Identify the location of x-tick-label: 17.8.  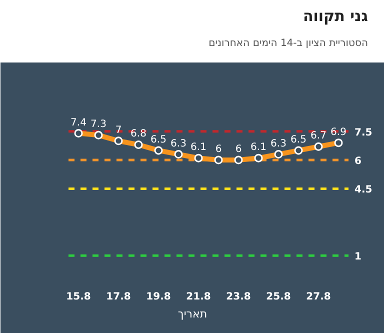
(118, 297).